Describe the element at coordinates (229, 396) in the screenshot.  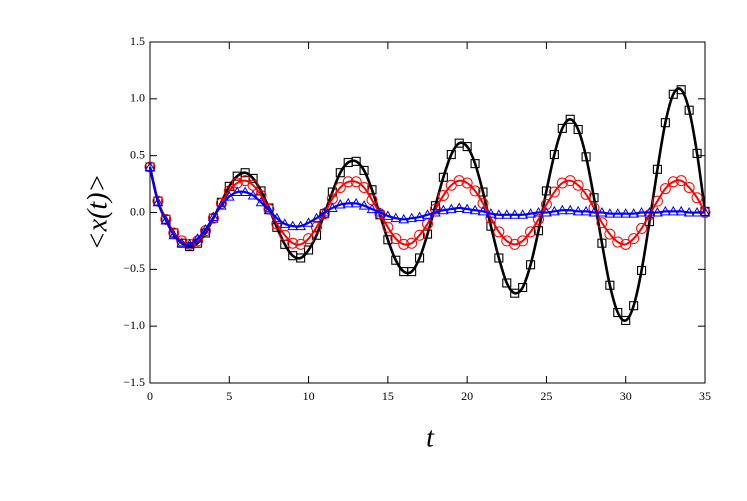
I see `x-tick-label: 5` at that location.